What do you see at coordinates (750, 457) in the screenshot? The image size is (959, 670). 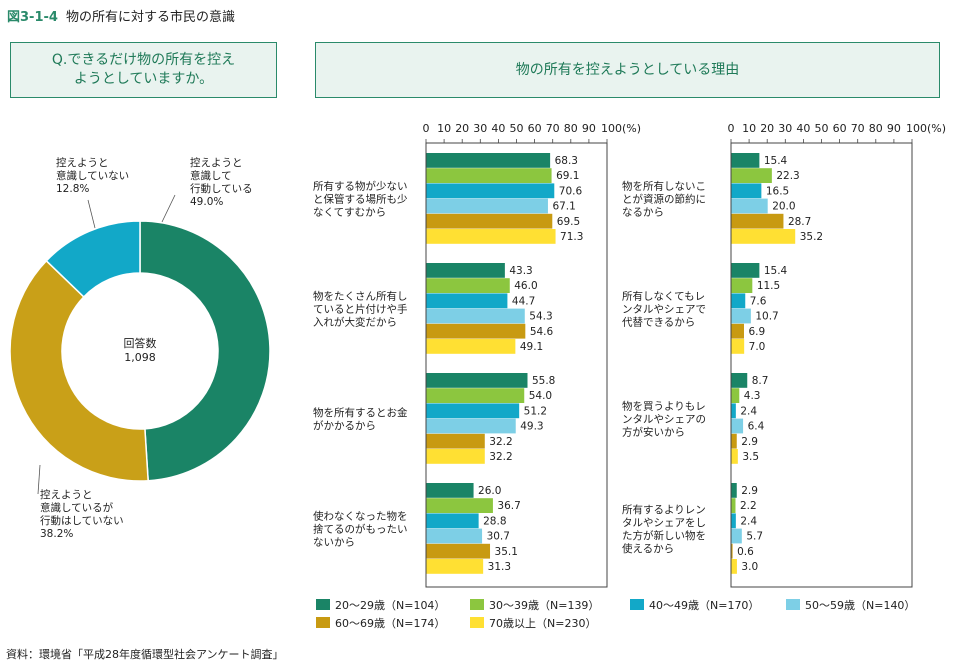 I see `panel-1-group-2-value-5: 3.5` at bounding box center [750, 457].